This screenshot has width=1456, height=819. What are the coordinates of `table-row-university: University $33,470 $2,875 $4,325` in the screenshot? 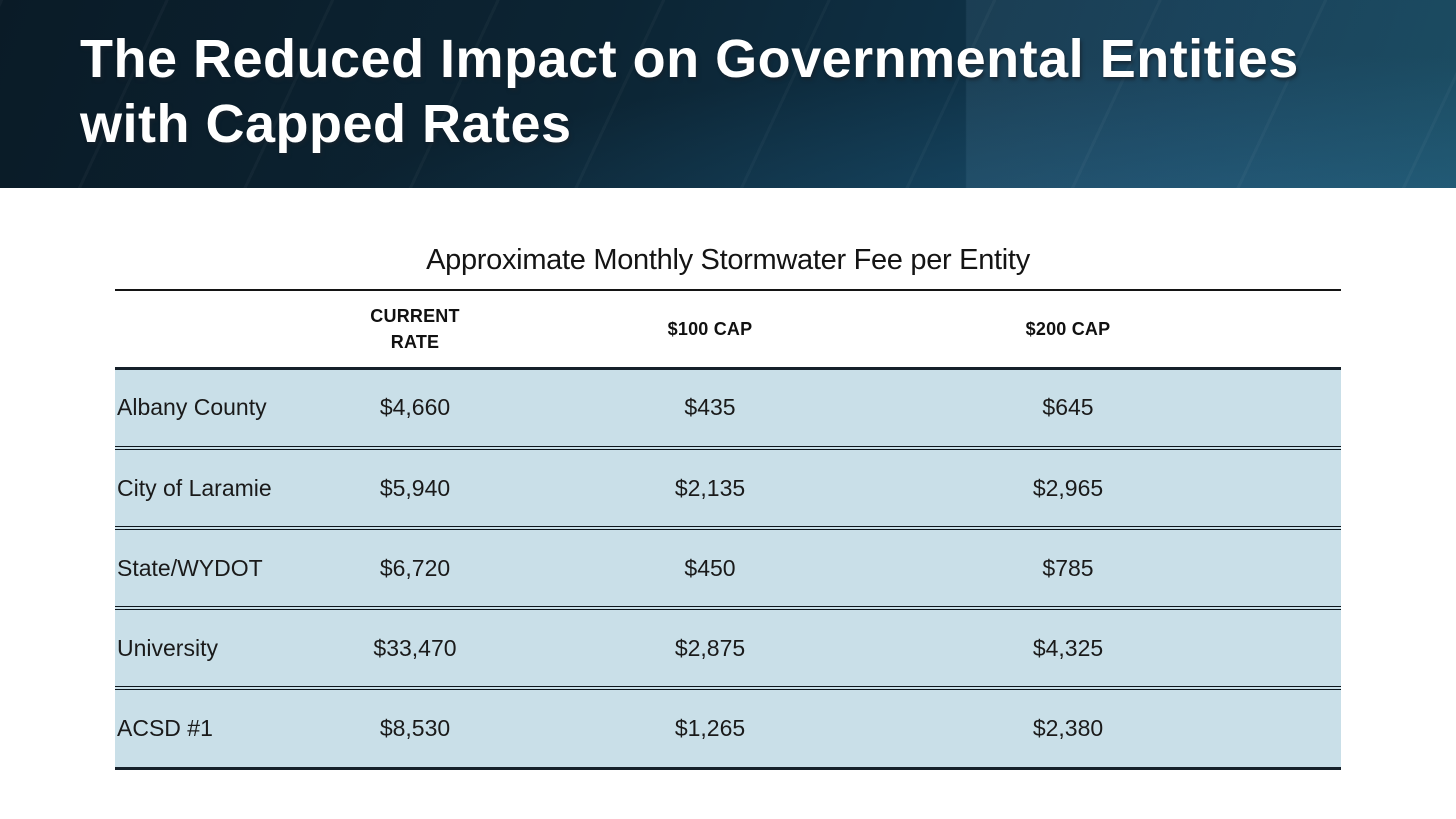 It's located at (728, 648).